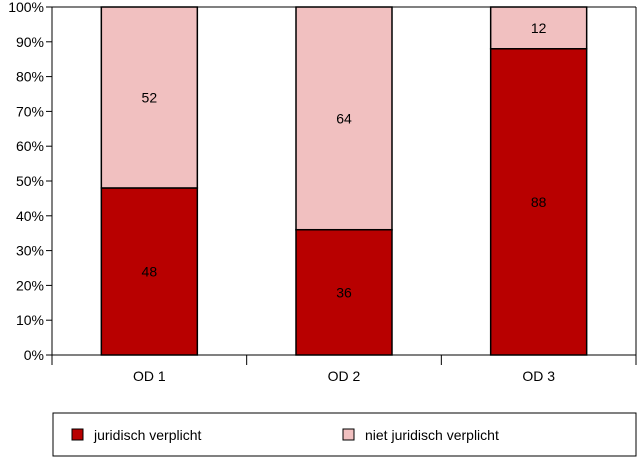 The width and height of the screenshot is (637, 465). Describe the element at coordinates (30, 42) in the screenshot. I see `y-tick-label: 90%` at that location.